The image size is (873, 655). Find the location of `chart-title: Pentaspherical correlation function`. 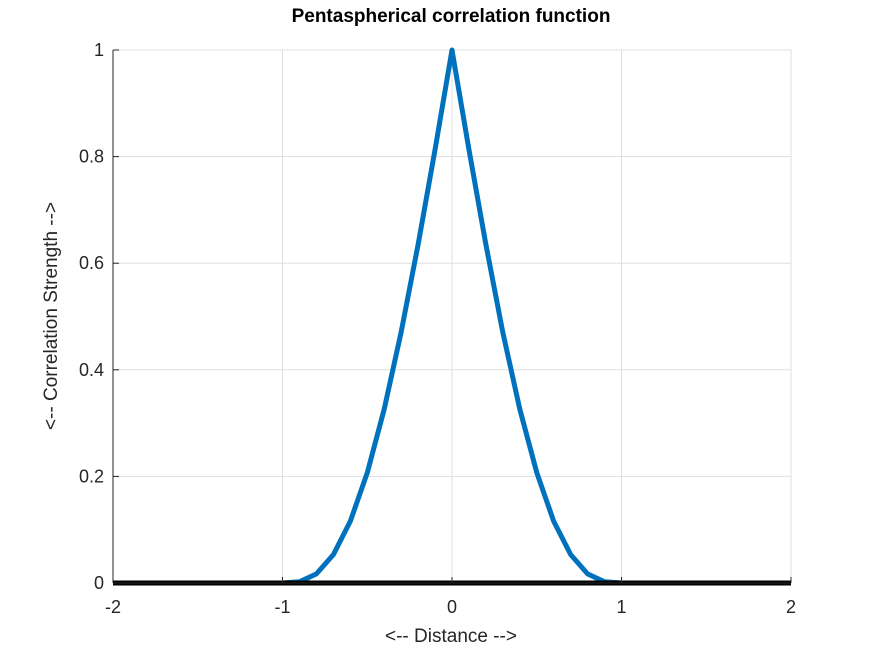

chart-title: Pentaspherical correlation function is located at coordinates (451, 16).